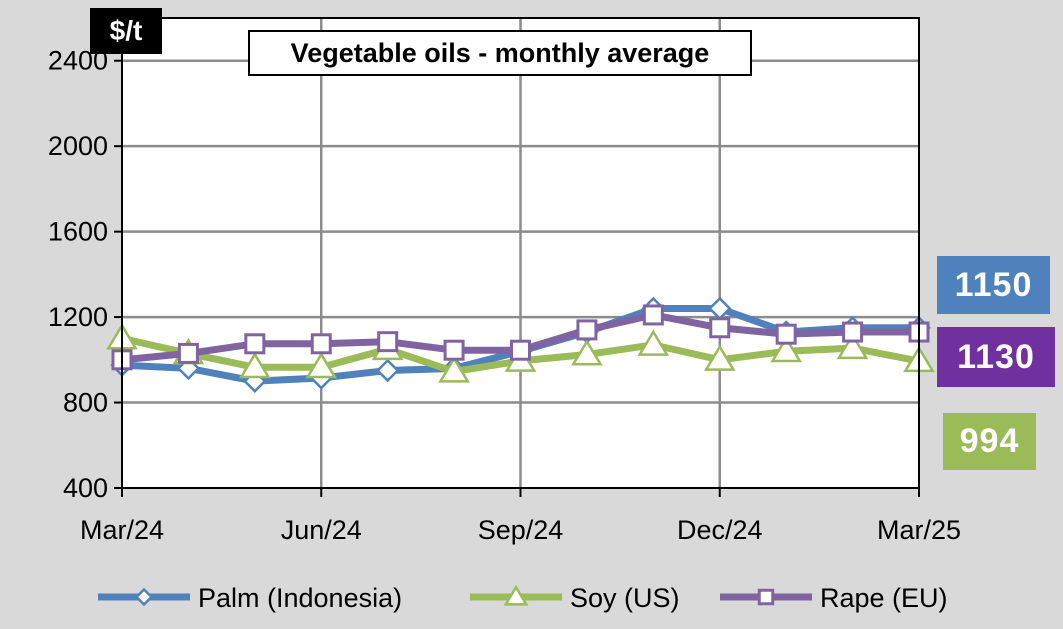 The width and height of the screenshot is (1063, 629). What do you see at coordinates (321, 530) in the screenshot?
I see `x-tick-label: Jun/24` at bounding box center [321, 530].